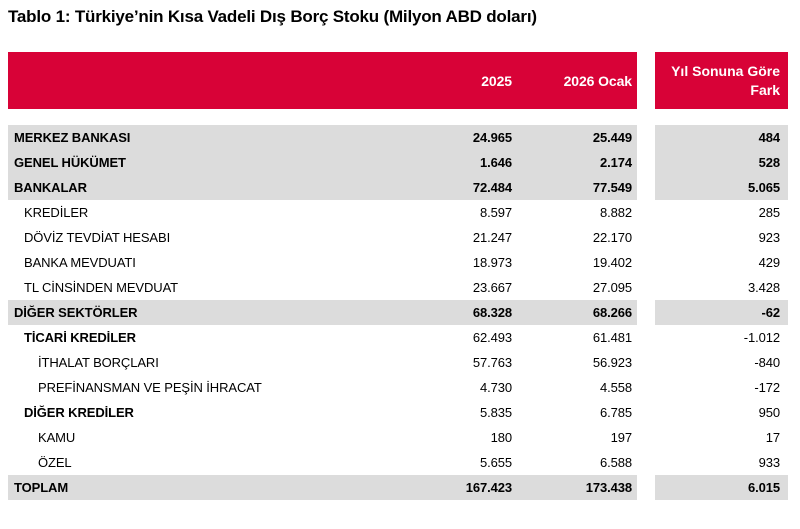  What do you see at coordinates (615, 412) in the screenshot?
I see `value-2026-ocak: 6.785` at bounding box center [615, 412].